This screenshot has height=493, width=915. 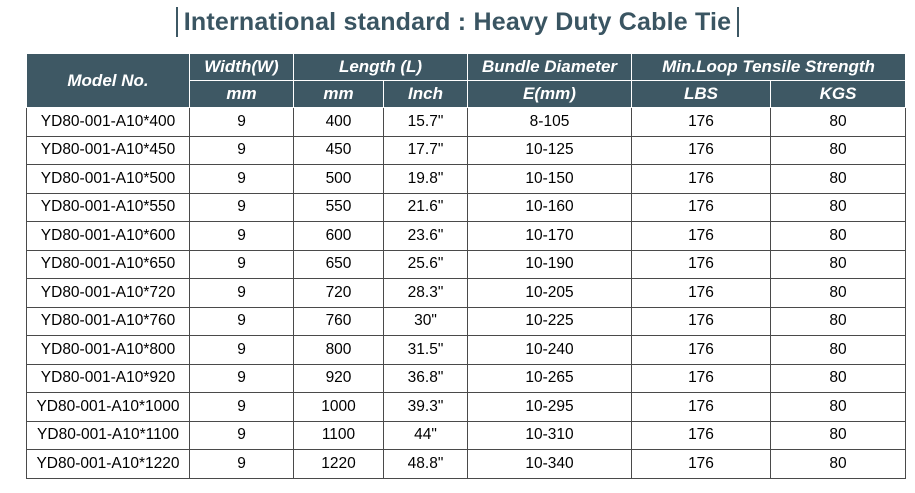 What do you see at coordinates (466, 94) in the screenshot?
I see `header-row-units: mm mm Inch E(mm) LBS KGS` at bounding box center [466, 94].